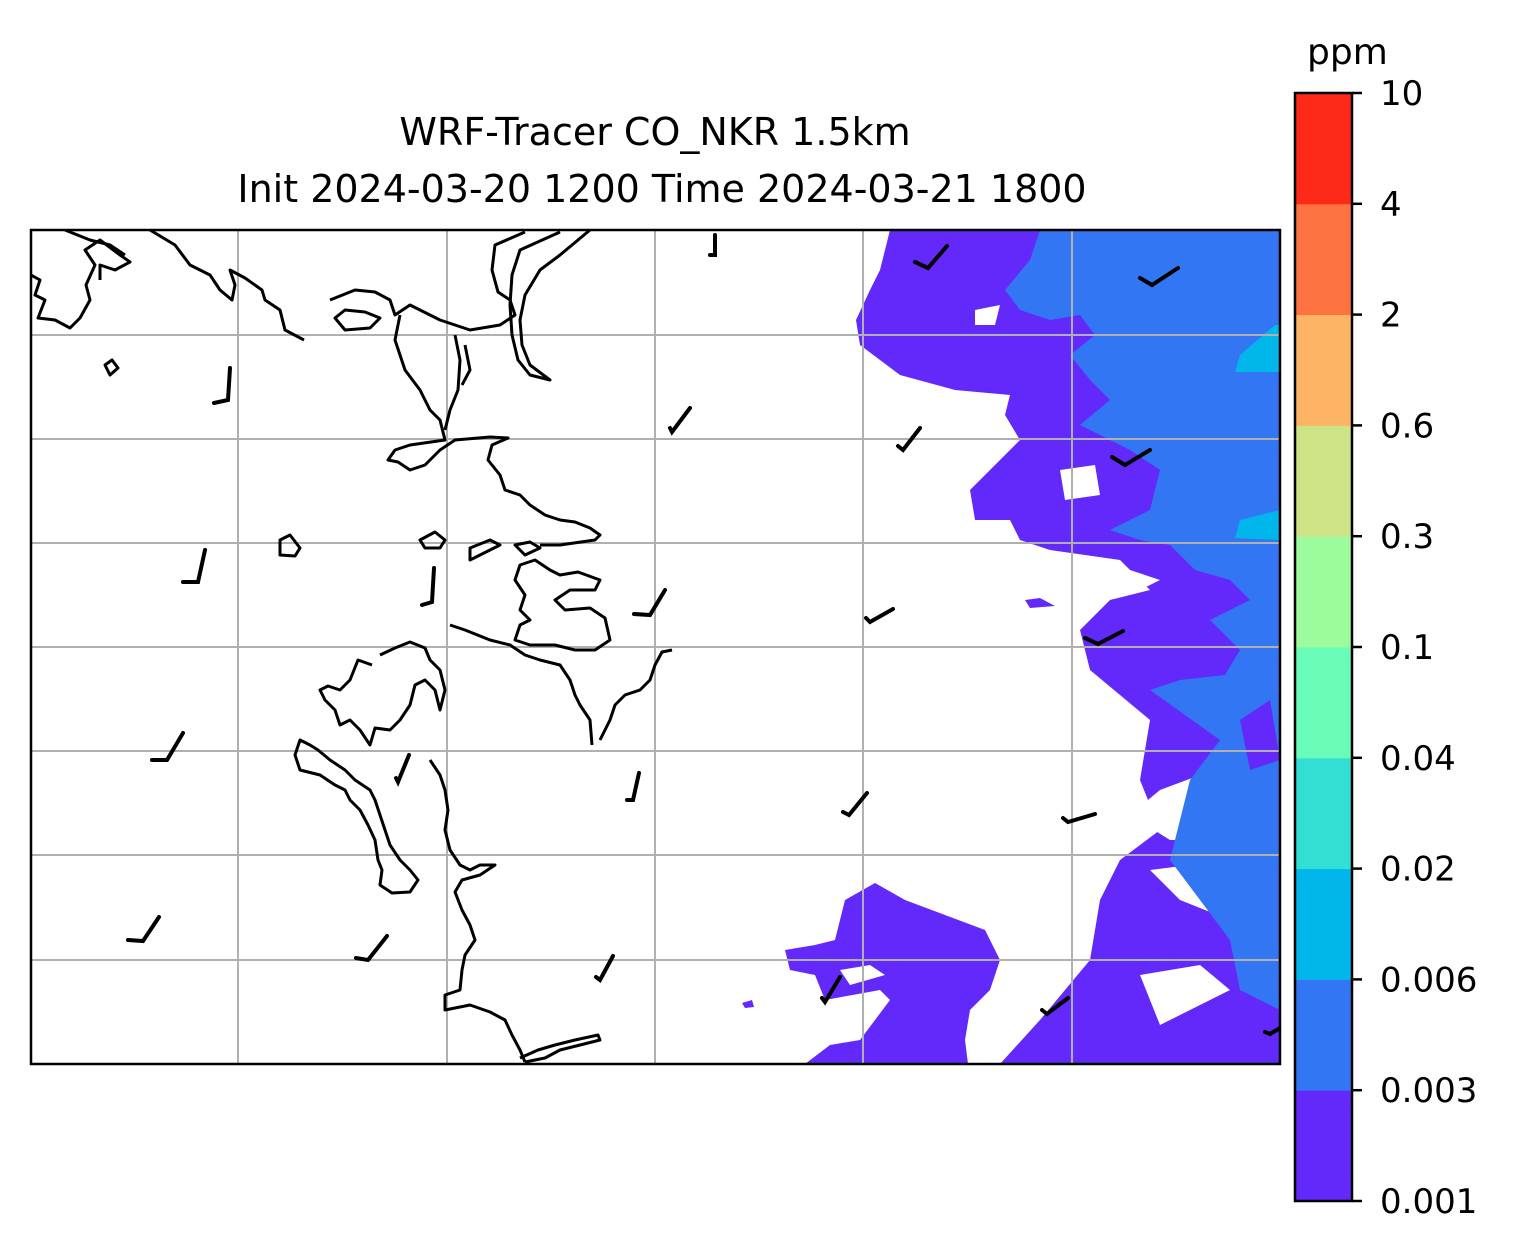 This screenshot has height=1256, width=1528. Describe the element at coordinates (1418, 759) in the screenshot. I see `colorbar-tick-label: 0.04` at that location.